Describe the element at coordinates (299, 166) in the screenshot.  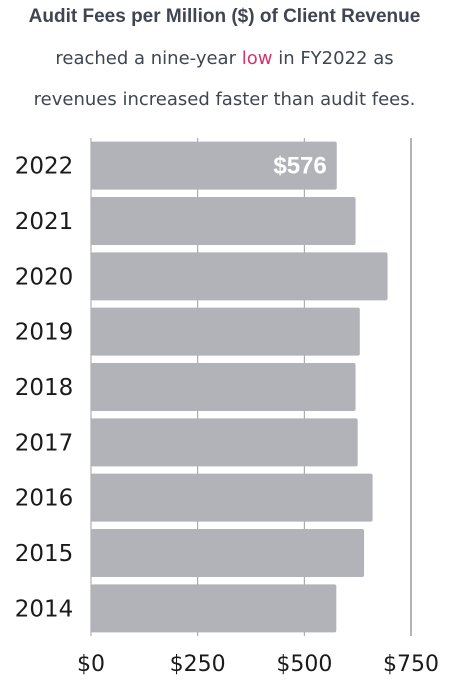
I see `data-label: $576` at that location.